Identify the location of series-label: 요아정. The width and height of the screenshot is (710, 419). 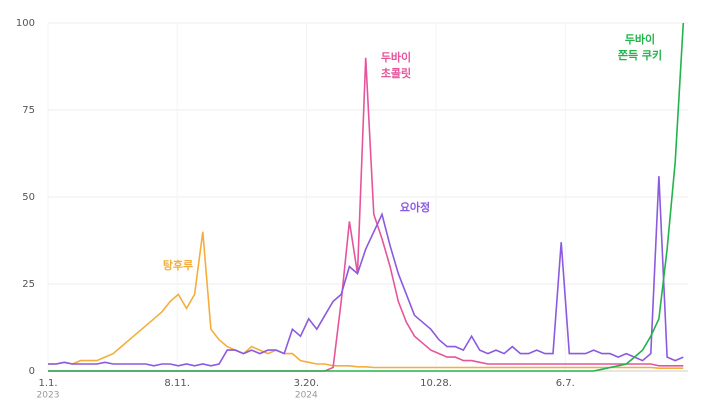
(415, 207).